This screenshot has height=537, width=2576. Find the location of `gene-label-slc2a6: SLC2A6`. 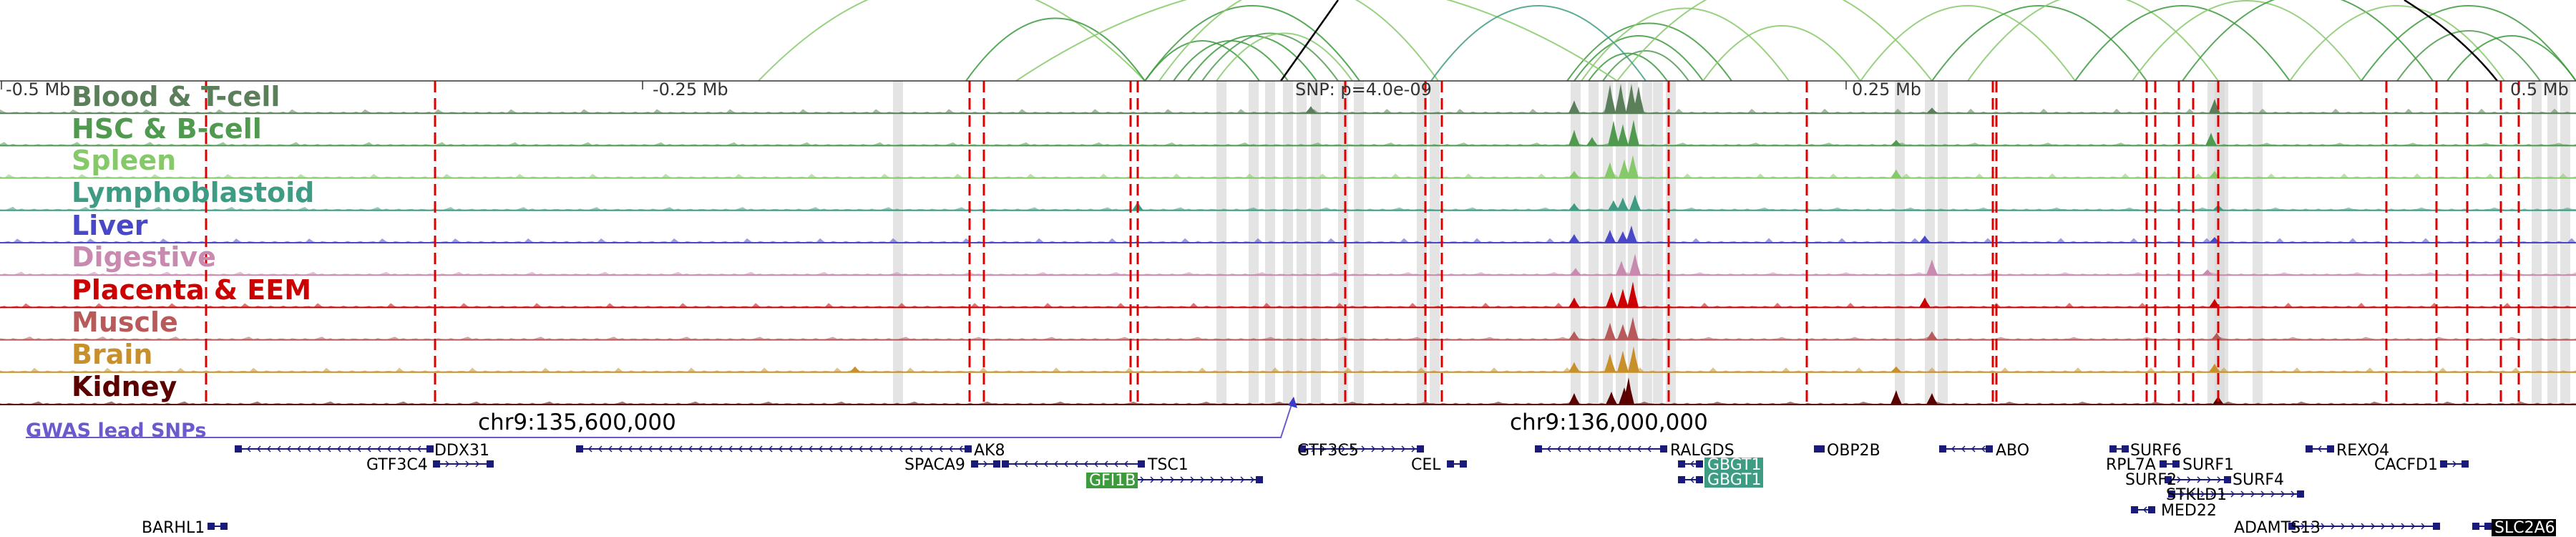

gene-label-slc2a6: SLC2A6 is located at coordinates (2524, 528).